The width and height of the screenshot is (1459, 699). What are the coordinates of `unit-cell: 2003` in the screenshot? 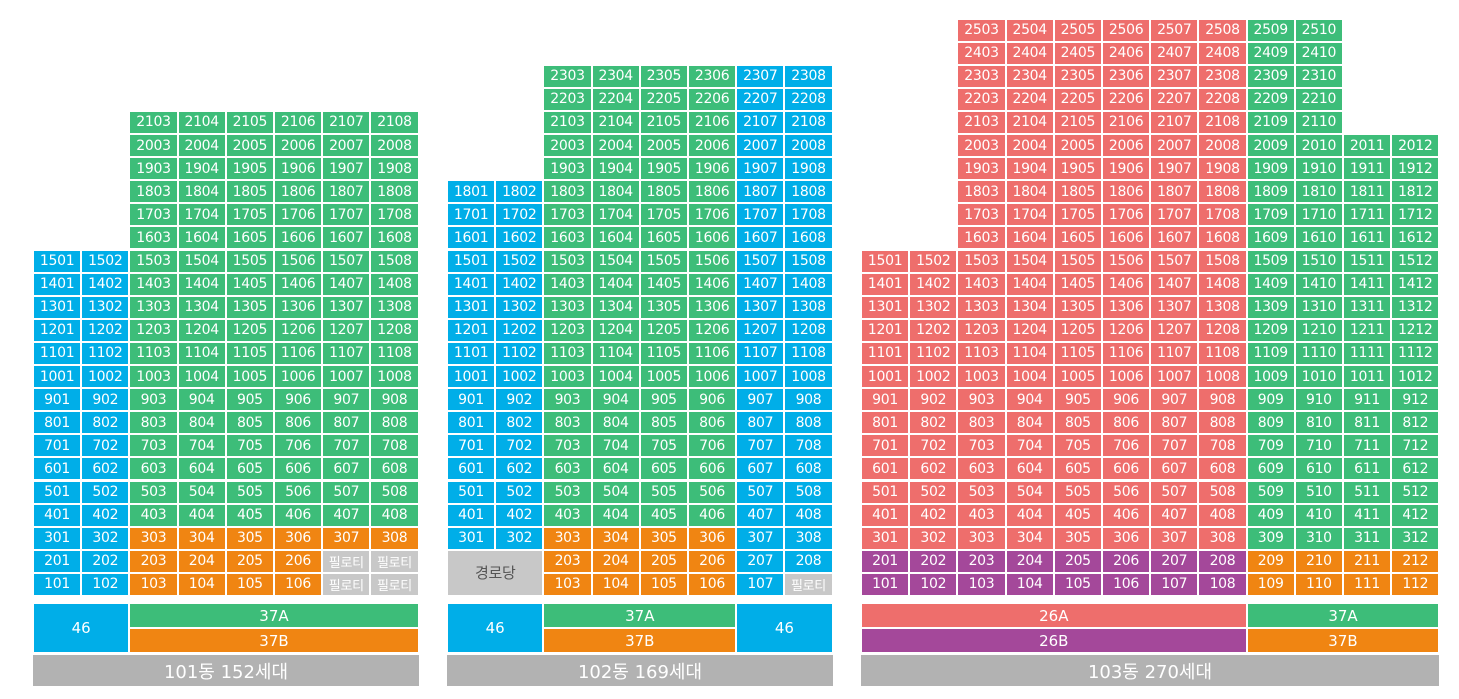 It's located at (567, 146).